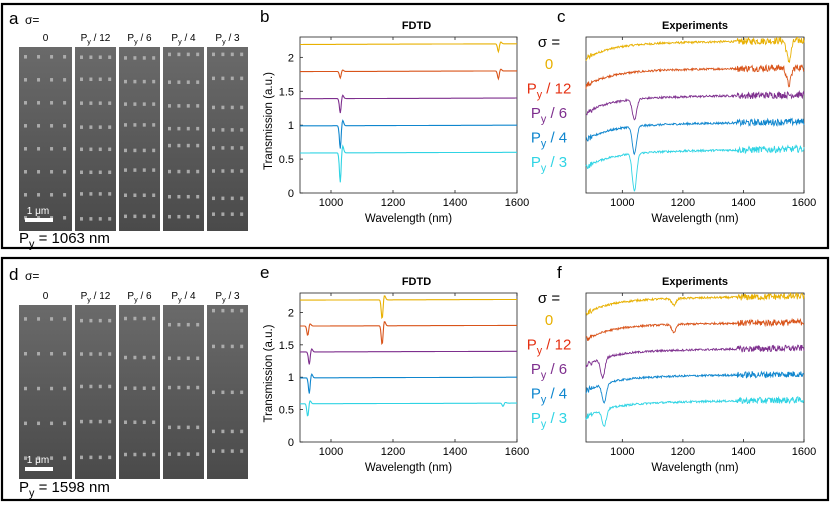 The image size is (831, 519). What do you see at coordinates (393, 452) in the screenshot?
I see `fdtd-xtick-label: 1200` at bounding box center [393, 452].